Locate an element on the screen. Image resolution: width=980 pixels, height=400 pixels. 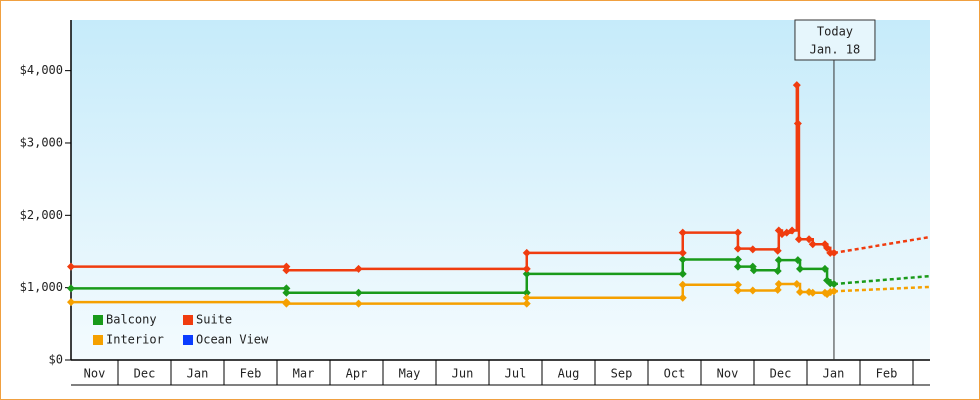
legend-label: Balcony is located at coordinates (131, 320).